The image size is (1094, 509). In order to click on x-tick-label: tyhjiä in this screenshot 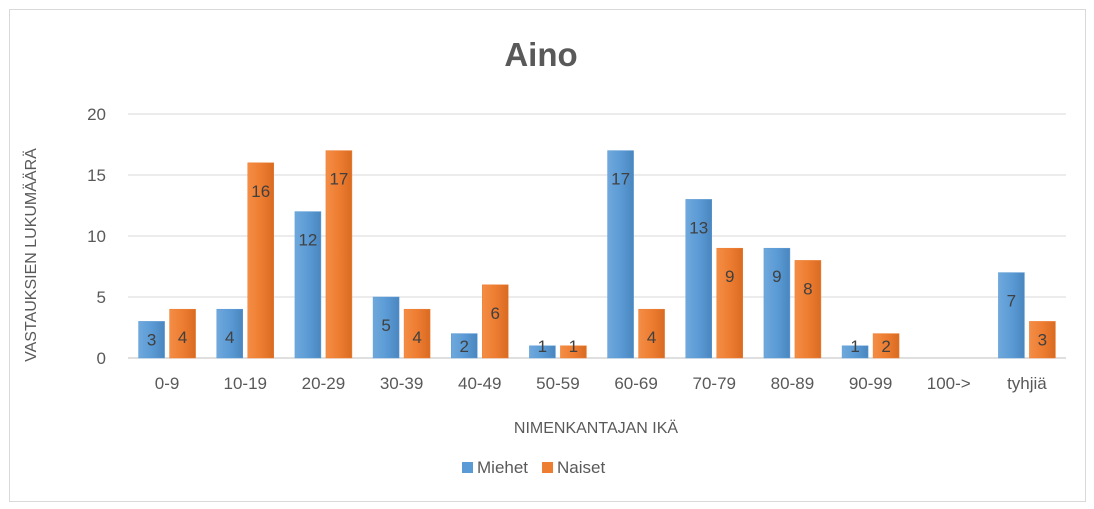, I will do `click(1027, 383)`.